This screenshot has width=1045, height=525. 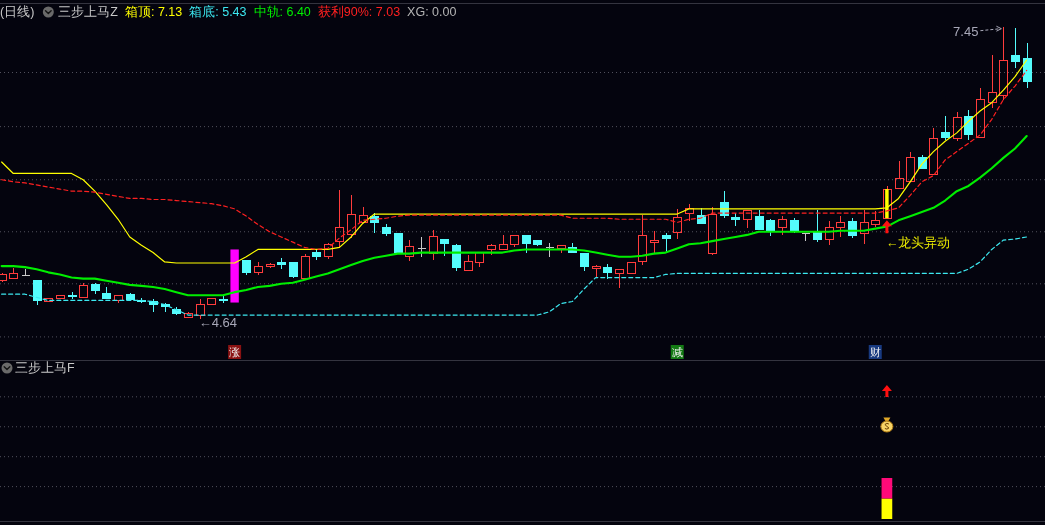 What do you see at coordinates (217, 323) in the screenshot?
I see `annotation: ←4.64` at bounding box center [217, 323].